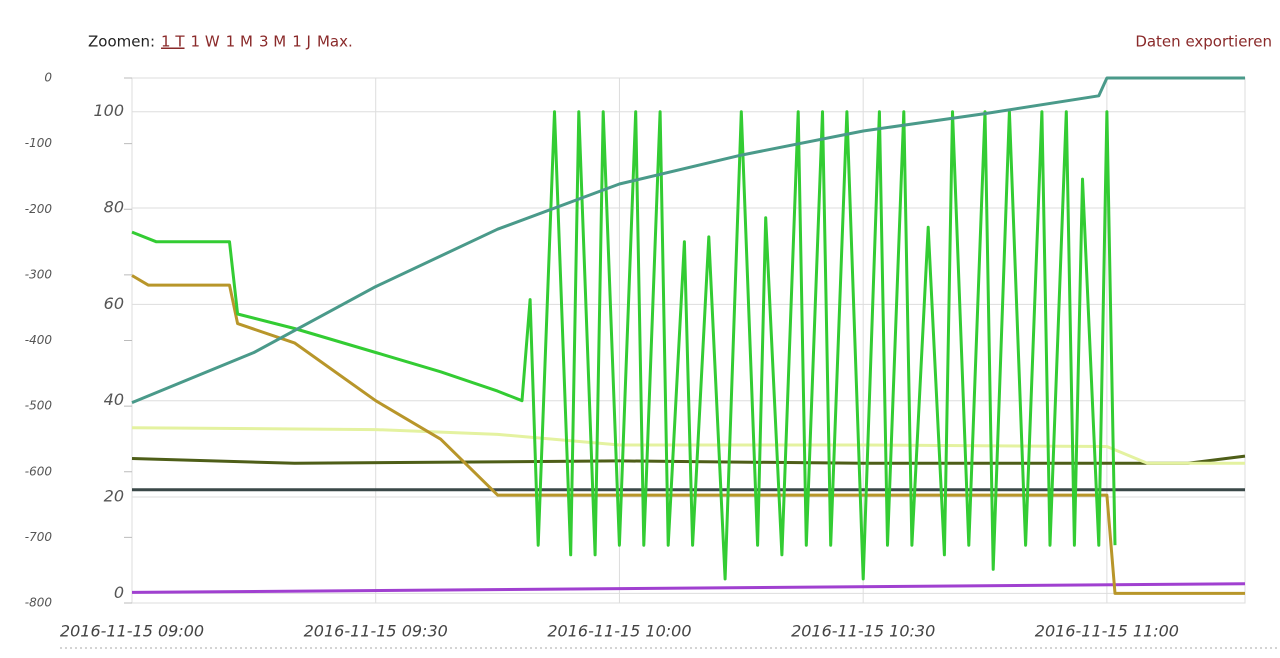 Image resolution: width=1280 pixels, height=658 pixels. I want to click on y2-tick-label: 0, so click(119, 592).